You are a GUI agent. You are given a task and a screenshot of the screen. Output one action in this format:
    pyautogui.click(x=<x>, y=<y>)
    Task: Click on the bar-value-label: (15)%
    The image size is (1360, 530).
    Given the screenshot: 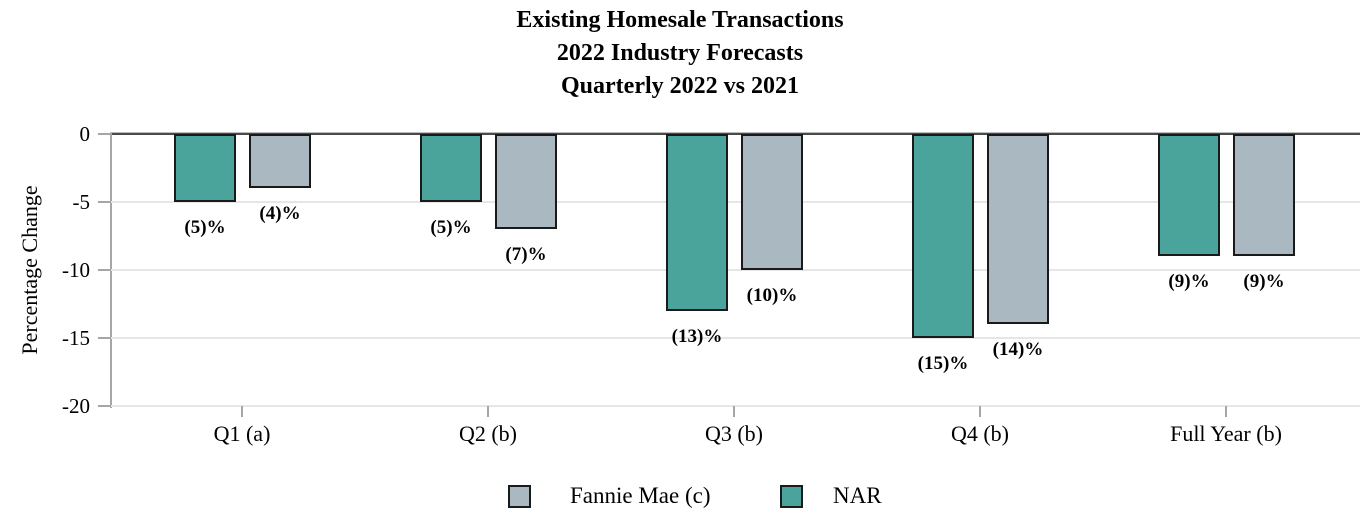 What is the action you would take?
    pyautogui.click(x=943, y=363)
    